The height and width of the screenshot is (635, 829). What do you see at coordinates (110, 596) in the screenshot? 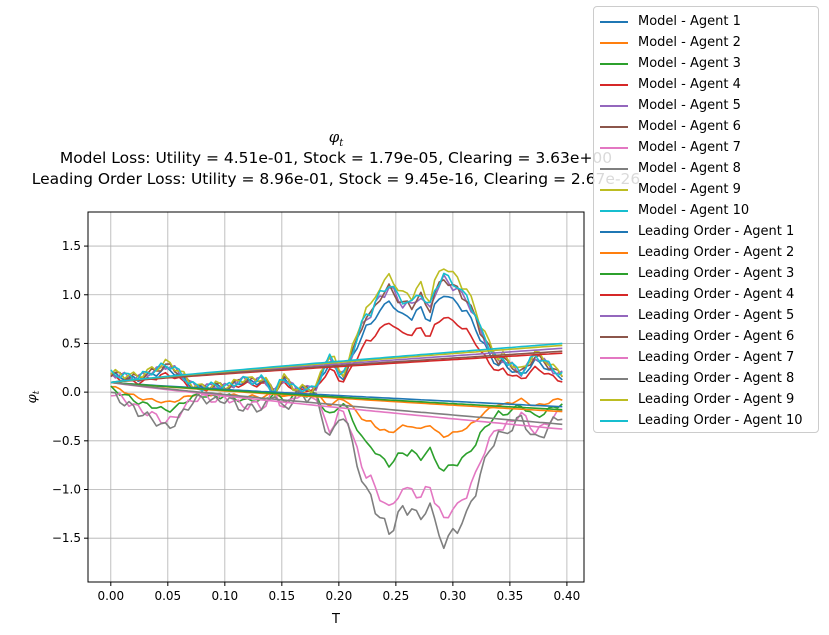
I see `x-tick-label: 0.00` at bounding box center [110, 596].